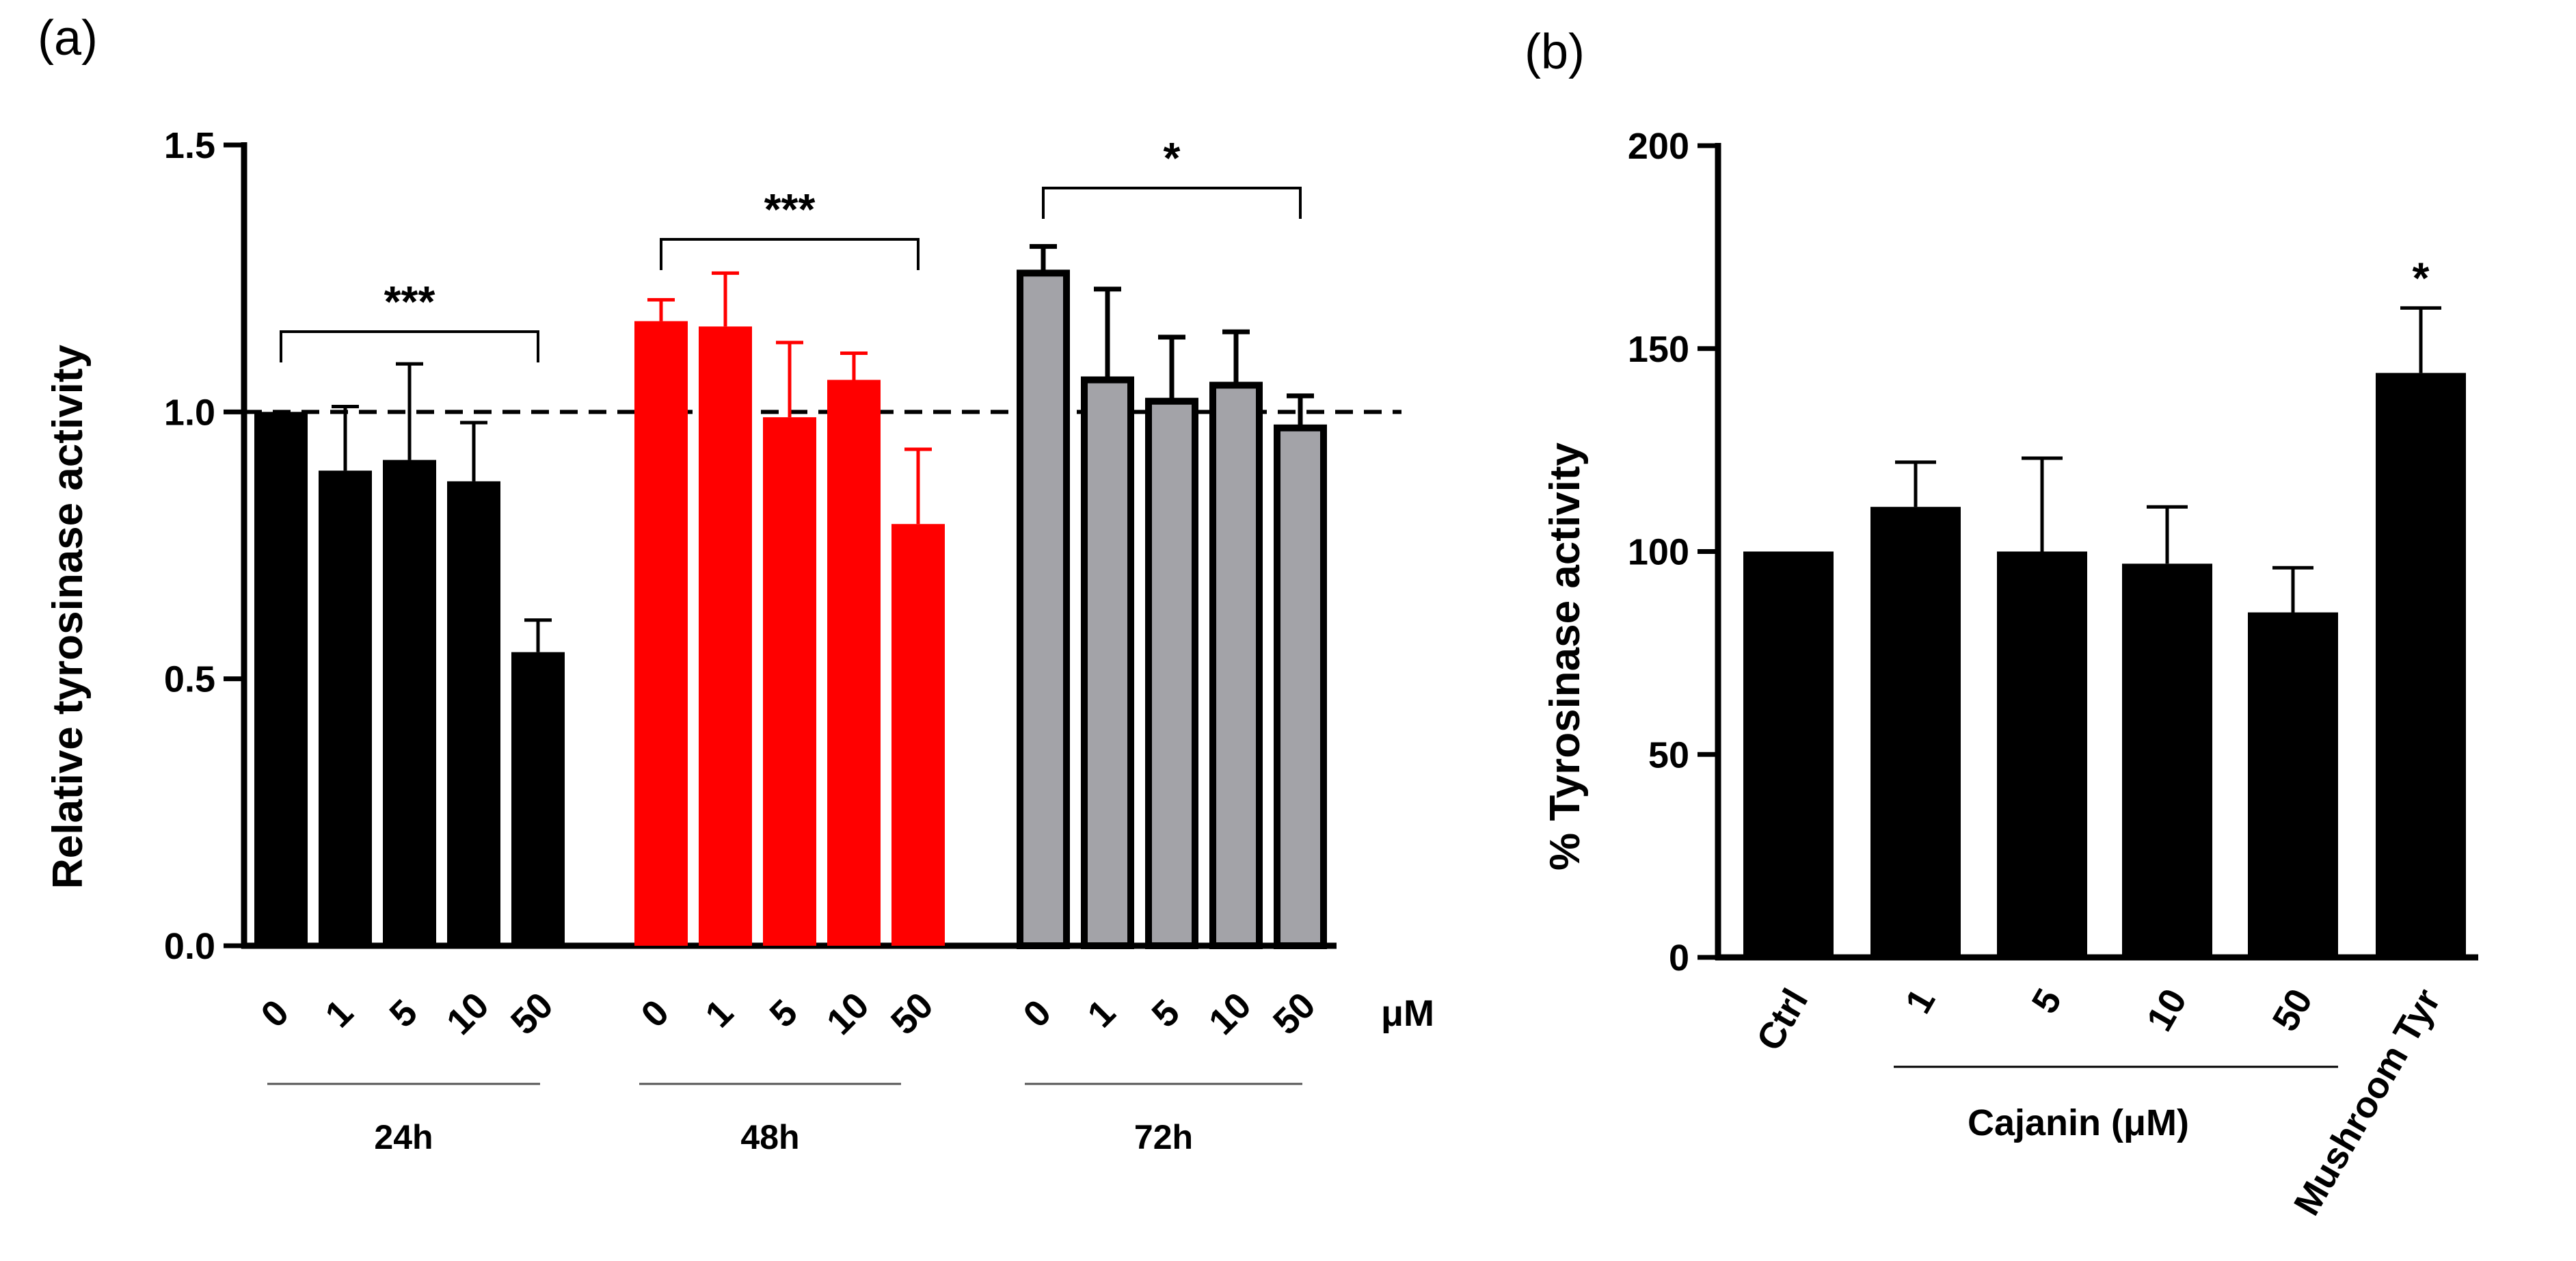  Describe the element at coordinates (1679, 958) in the screenshot. I see `panel-b-y-tick-label: 0` at that location.